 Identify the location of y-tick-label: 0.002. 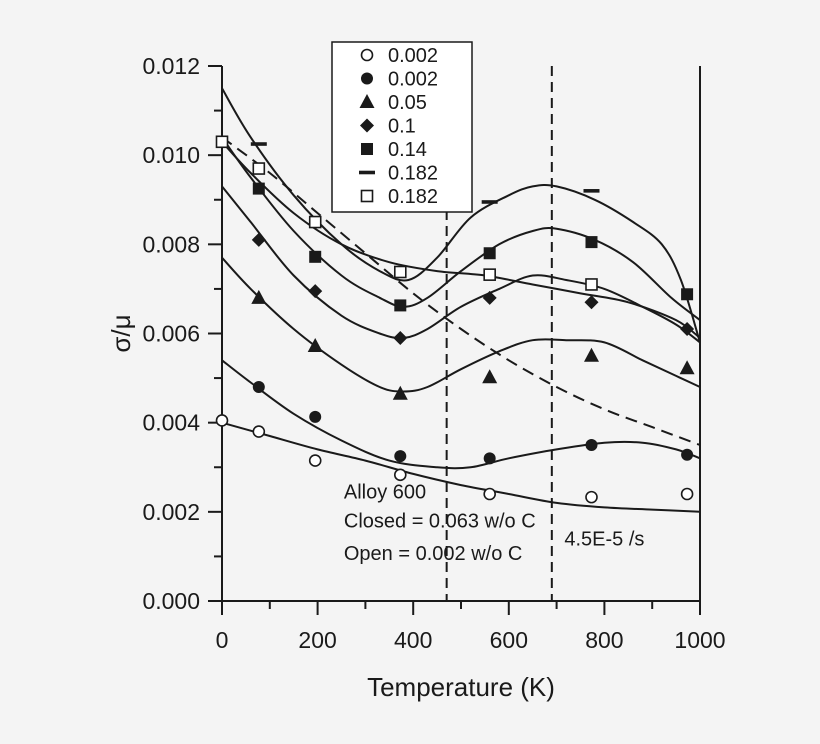
(171, 512).